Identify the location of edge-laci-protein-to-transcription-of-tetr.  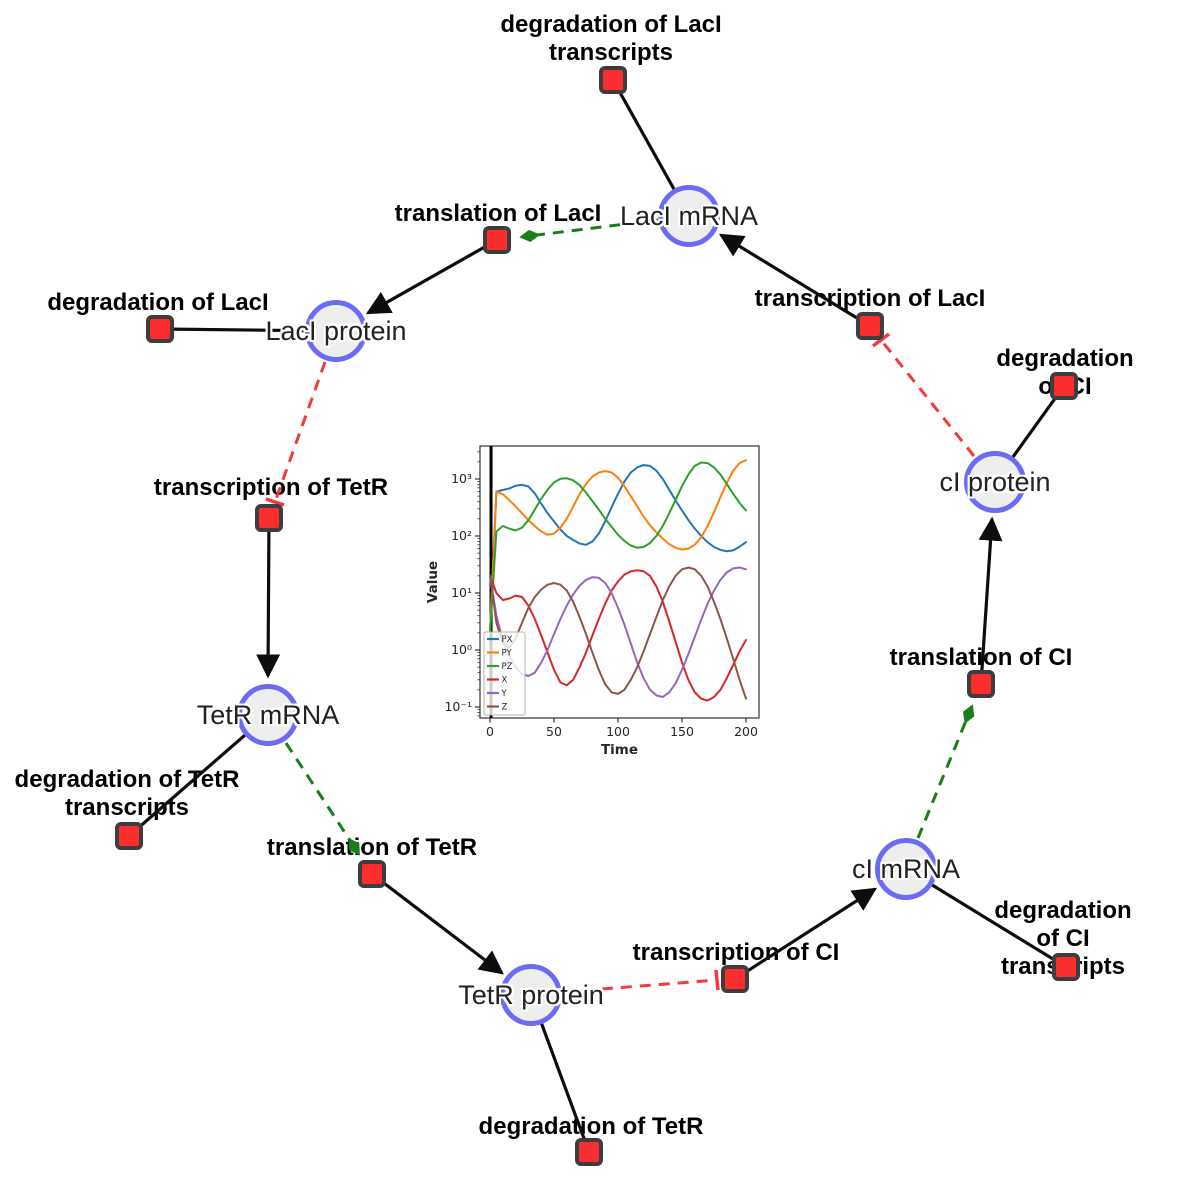
(300, 432).